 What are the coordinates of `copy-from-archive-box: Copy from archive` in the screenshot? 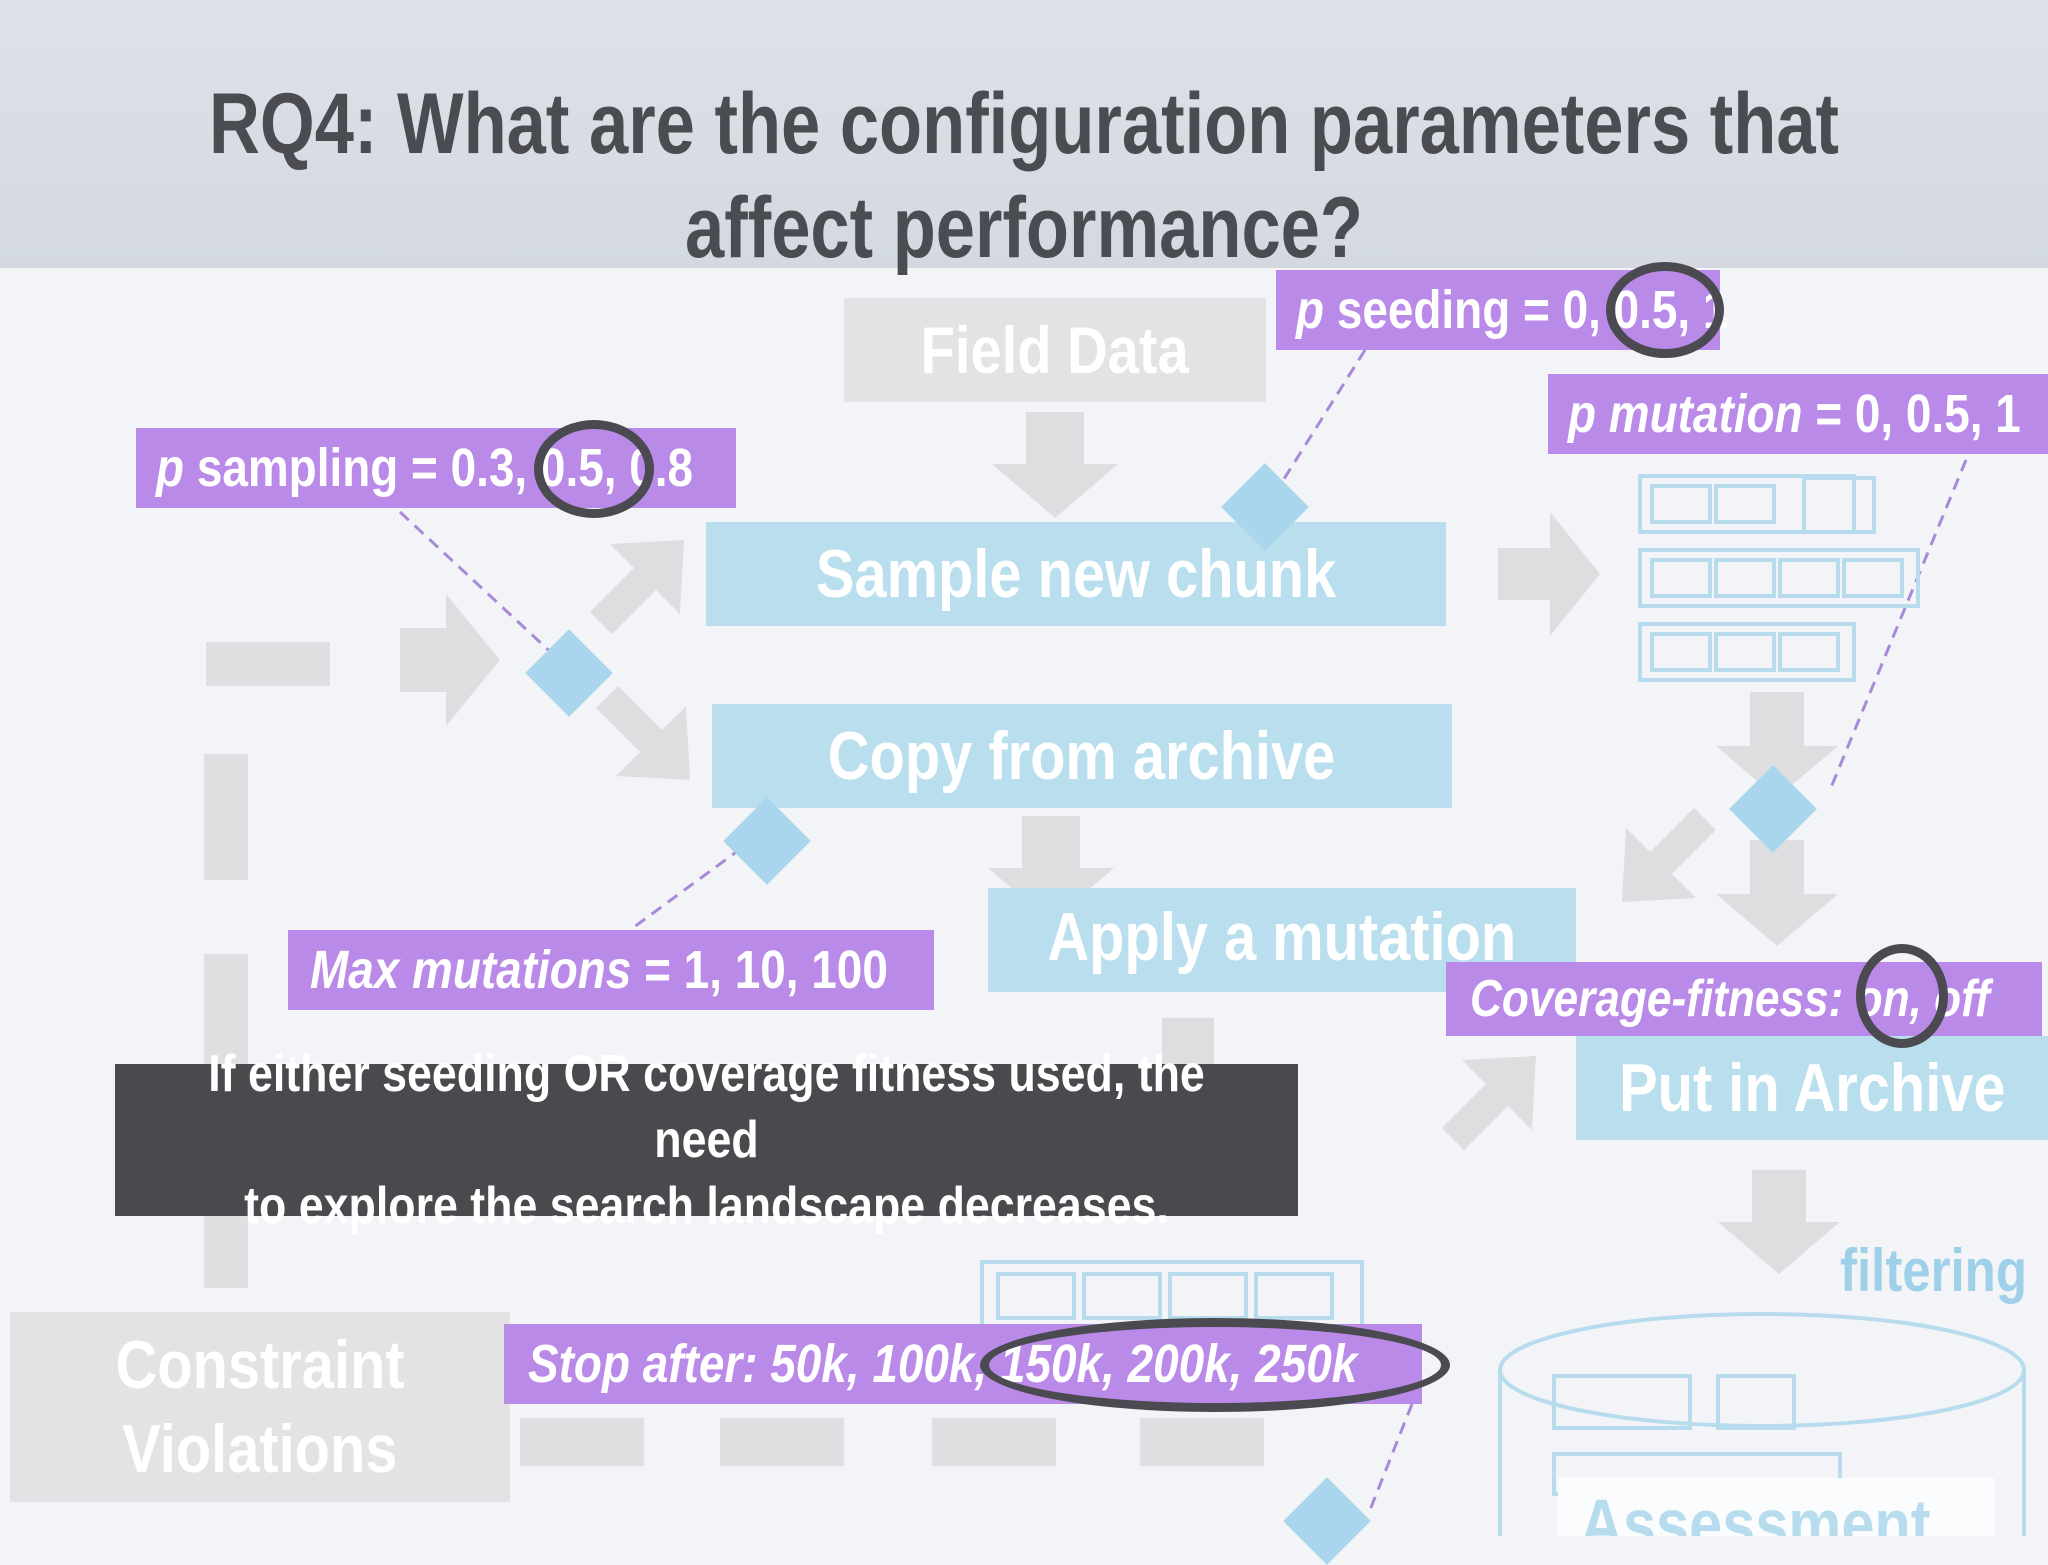 It's located at (1082, 756).